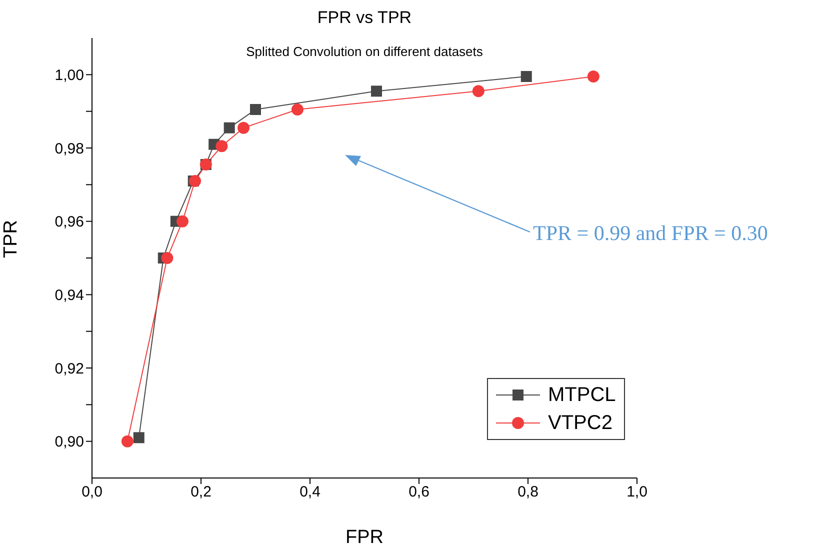 The width and height of the screenshot is (832, 545). What do you see at coordinates (69, 442) in the screenshot?
I see `y-tick-label: 0,90` at bounding box center [69, 442].